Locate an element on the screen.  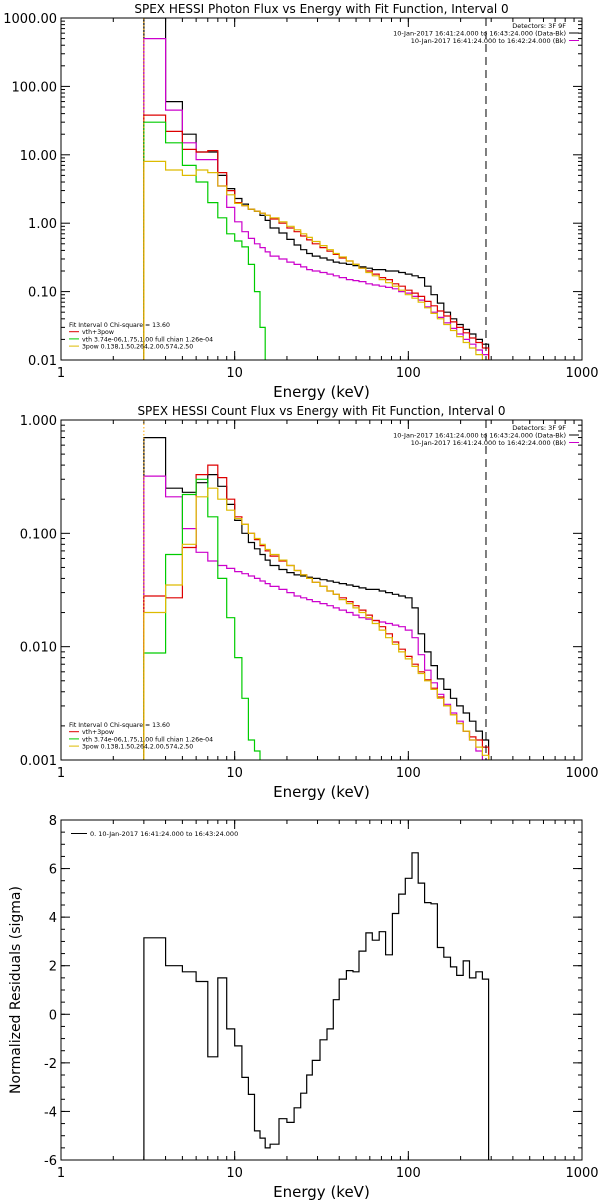
y-tick-label: 1.000 is located at coordinates (38, 421).